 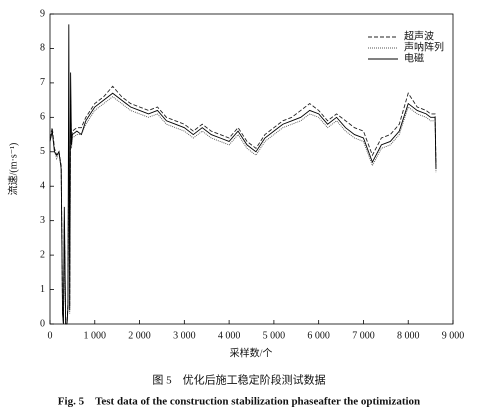 I want to click on x-tick-label: 6 000, so click(x=318, y=335).